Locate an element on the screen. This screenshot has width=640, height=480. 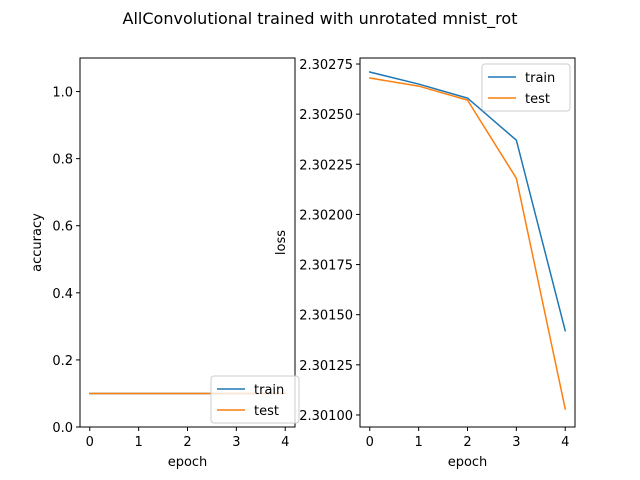
accuracy-x-tick-label: 1 is located at coordinates (138, 442).